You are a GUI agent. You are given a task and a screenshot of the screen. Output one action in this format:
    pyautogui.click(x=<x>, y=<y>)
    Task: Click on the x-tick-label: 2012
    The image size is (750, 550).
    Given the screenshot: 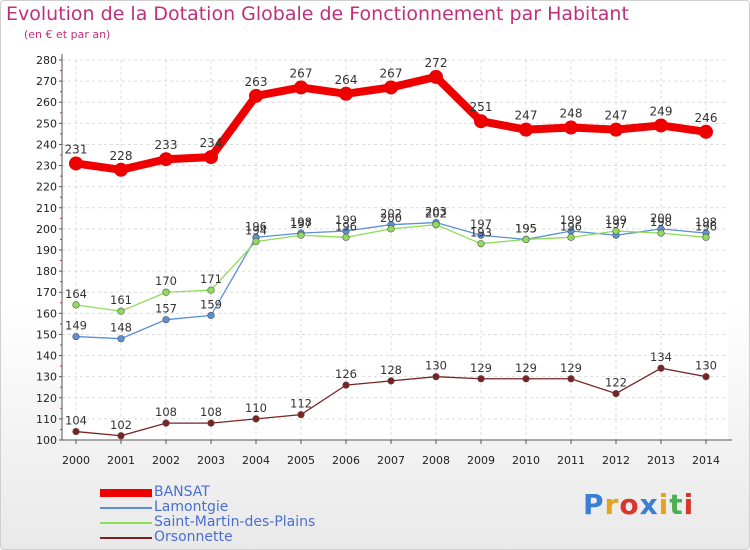 What is the action you would take?
    pyautogui.click(x=616, y=460)
    